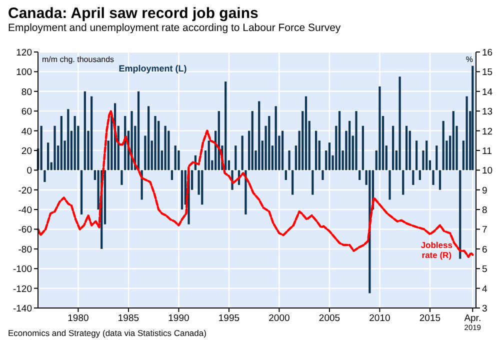  What do you see at coordinates (25, 190) in the screenshot?
I see `y-tick-label: -20` at bounding box center [25, 190].